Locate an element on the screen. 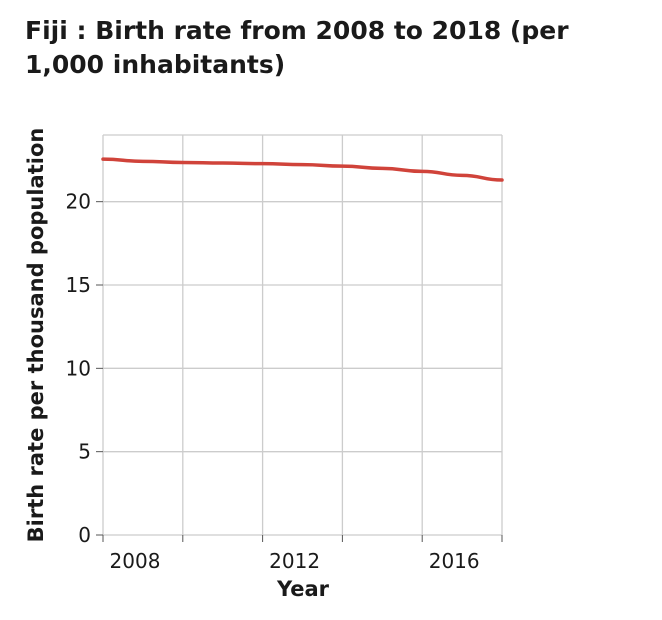 Image resolution: width=662 pixels, height=620 pixels. y-tick-label: 5 is located at coordinates (84, 452).